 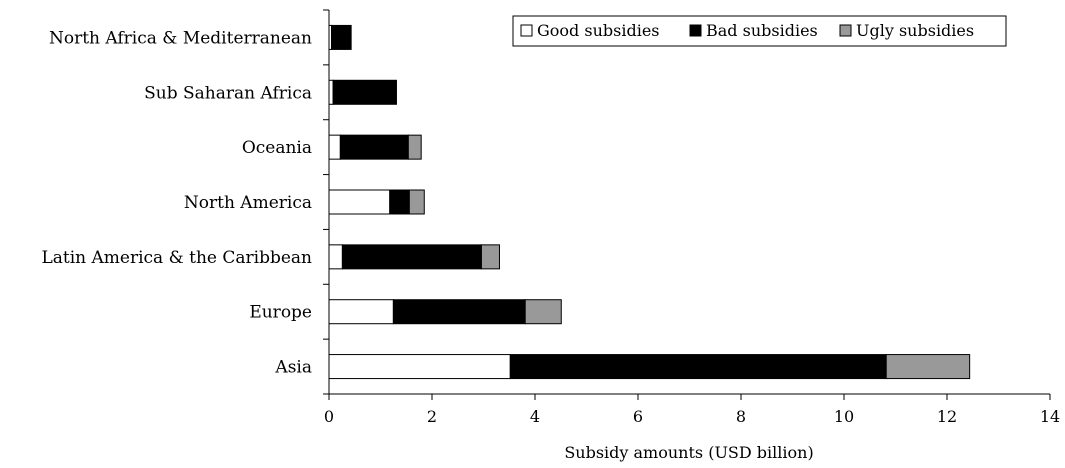 I want to click on x-tick-label: 2, so click(x=432, y=416).